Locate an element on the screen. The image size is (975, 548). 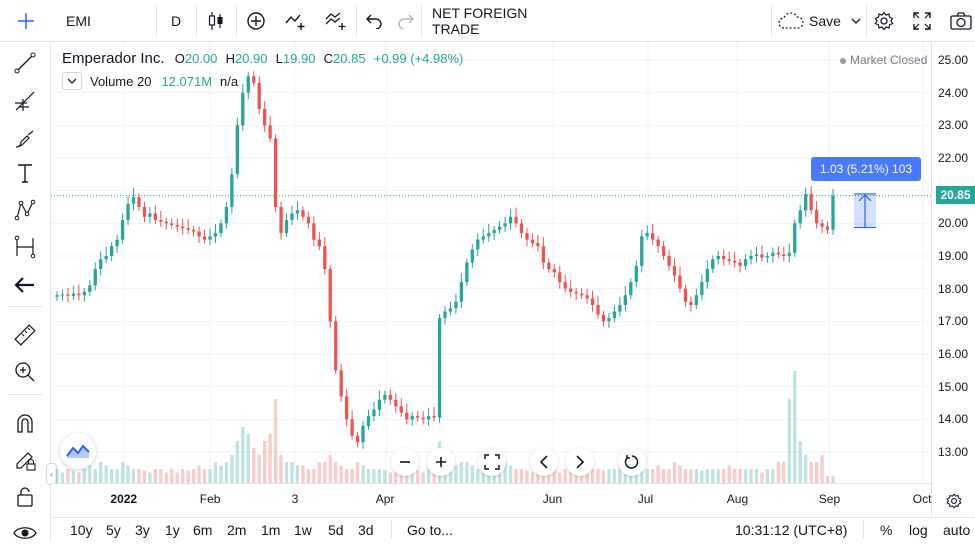
range-5d: 5d is located at coordinates (336, 530).